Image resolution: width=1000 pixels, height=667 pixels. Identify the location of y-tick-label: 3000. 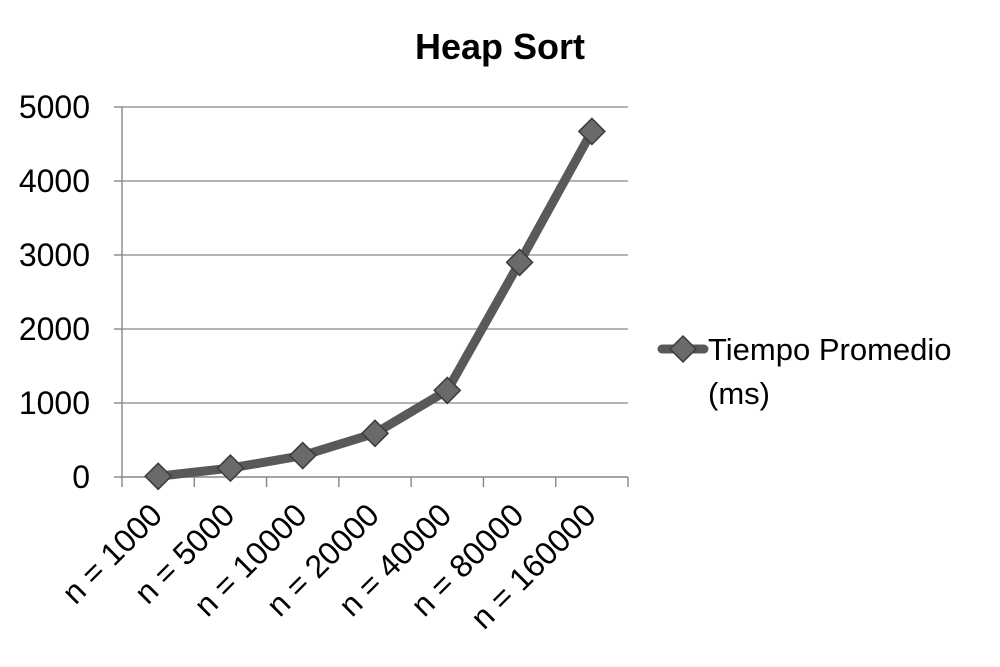
(54, 255).